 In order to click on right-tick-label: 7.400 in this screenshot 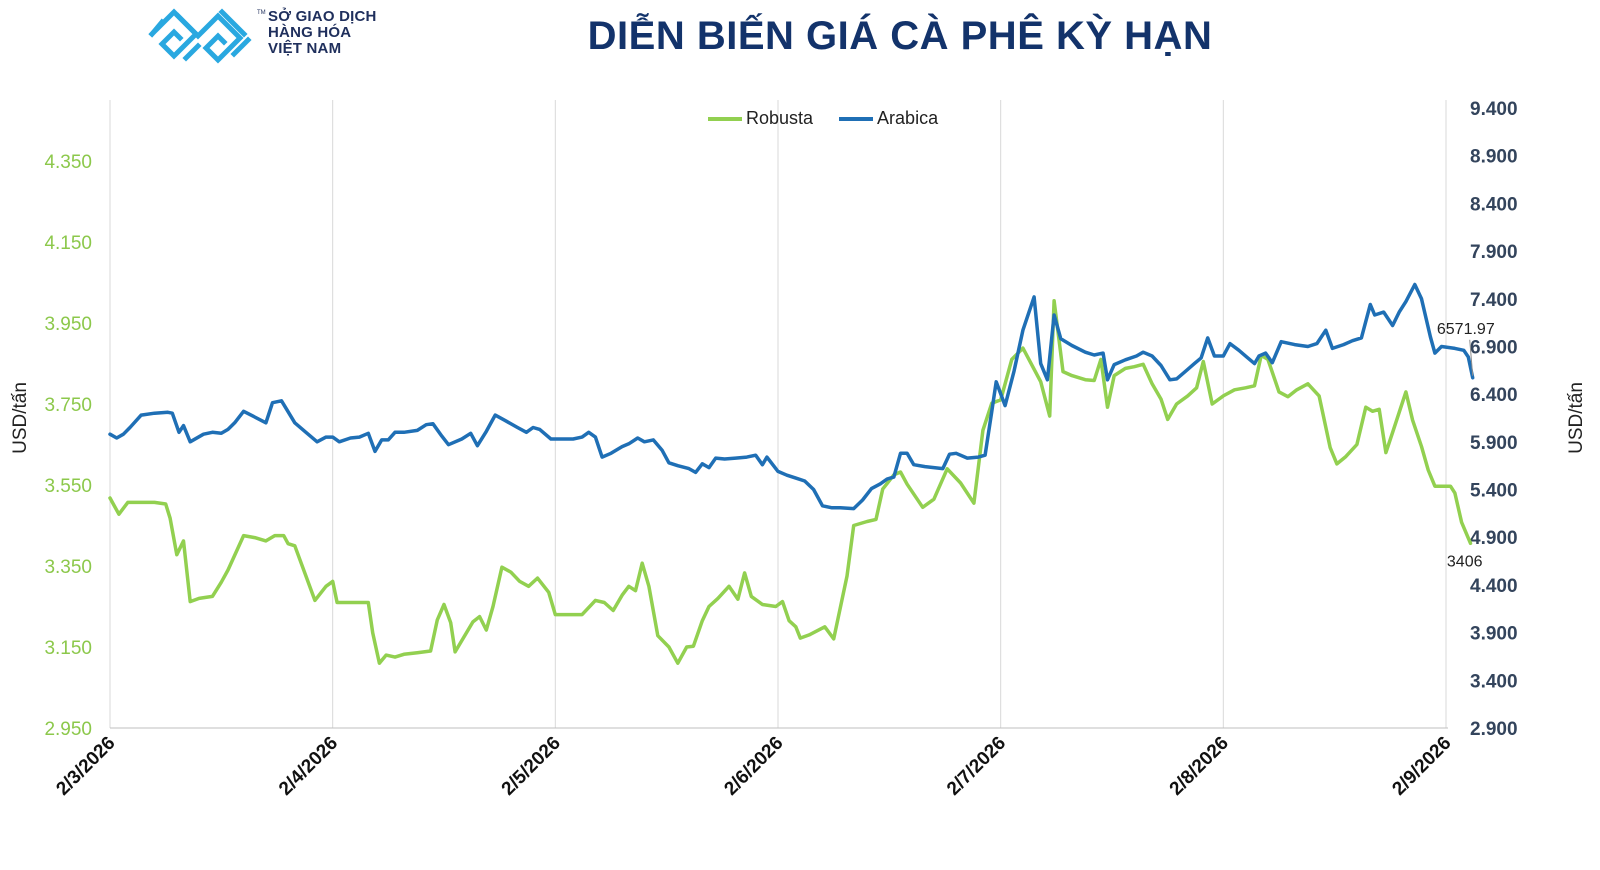, I will do `click(1494, 300)`.